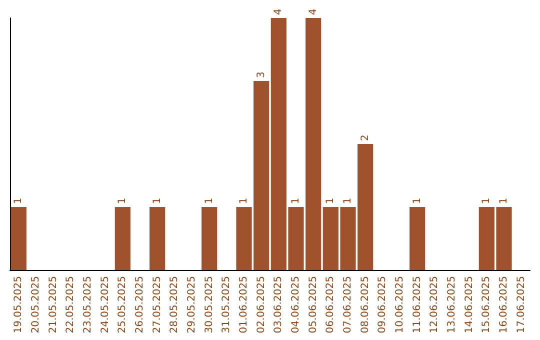  I want to click on x-tick-label: 29.05.2025, so click(192, 305).